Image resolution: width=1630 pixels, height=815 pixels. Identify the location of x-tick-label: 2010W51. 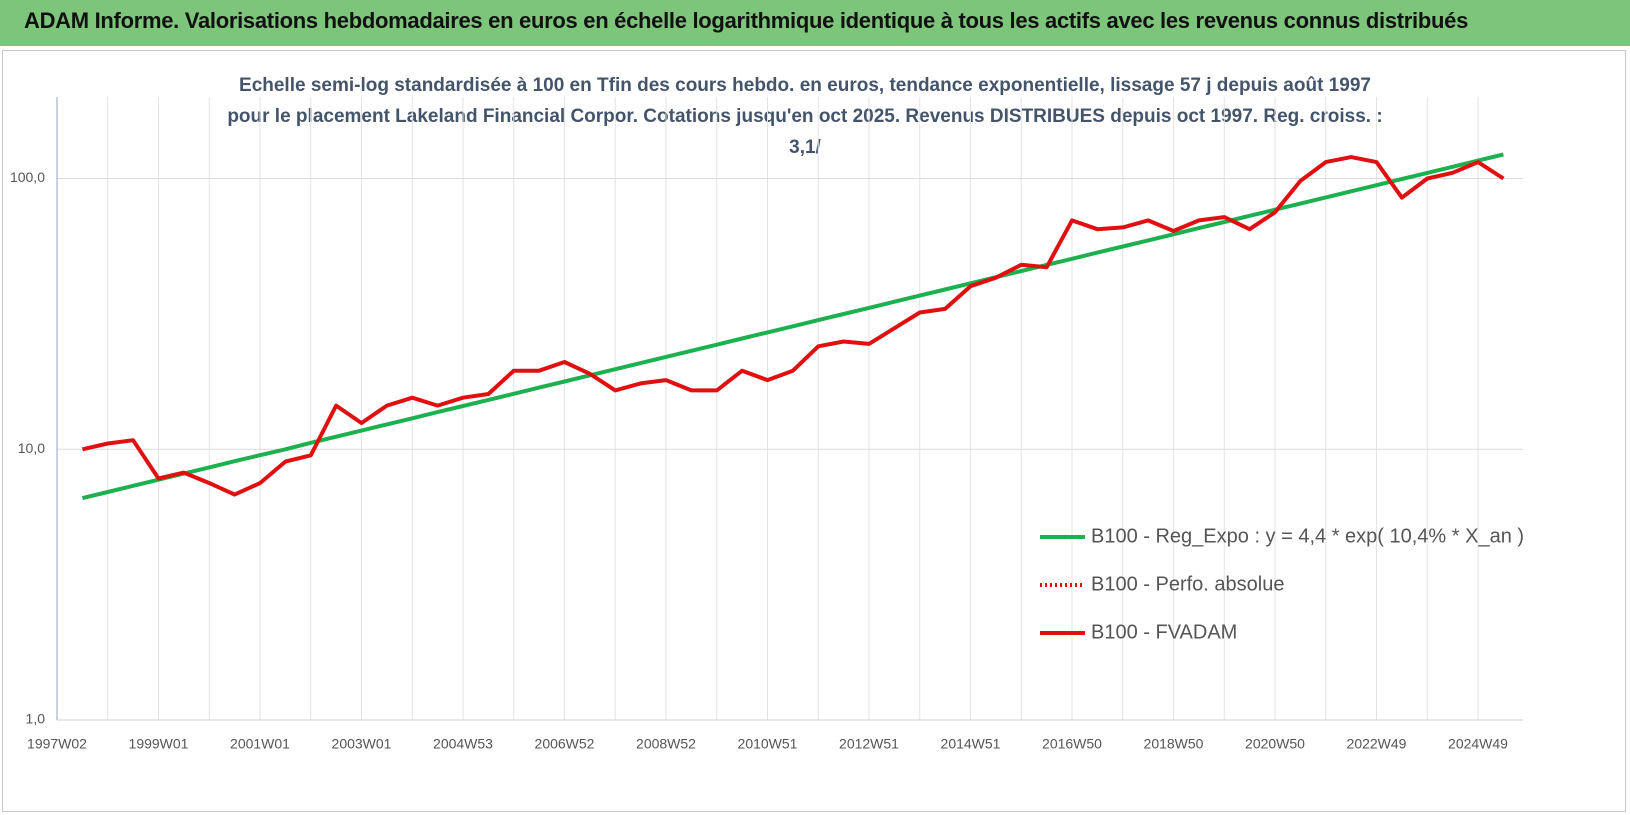
(768, 744).